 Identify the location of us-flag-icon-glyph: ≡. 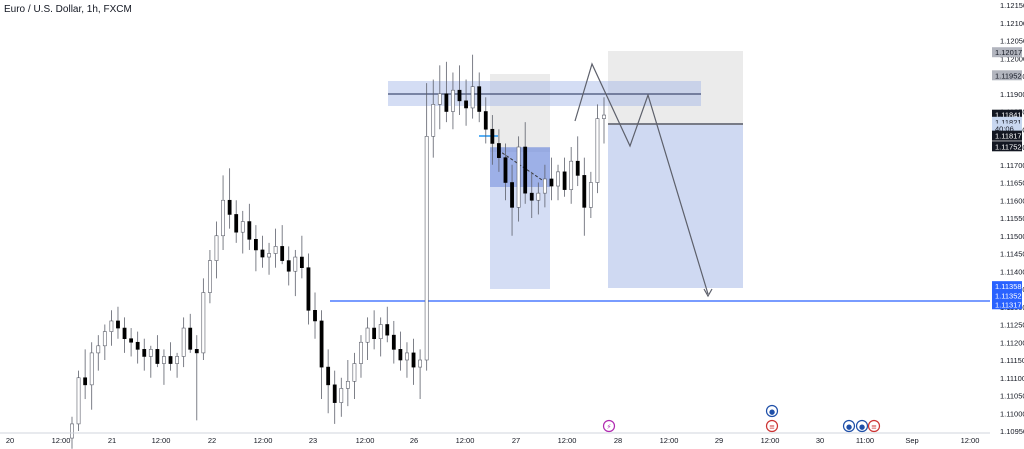
(772, 427).